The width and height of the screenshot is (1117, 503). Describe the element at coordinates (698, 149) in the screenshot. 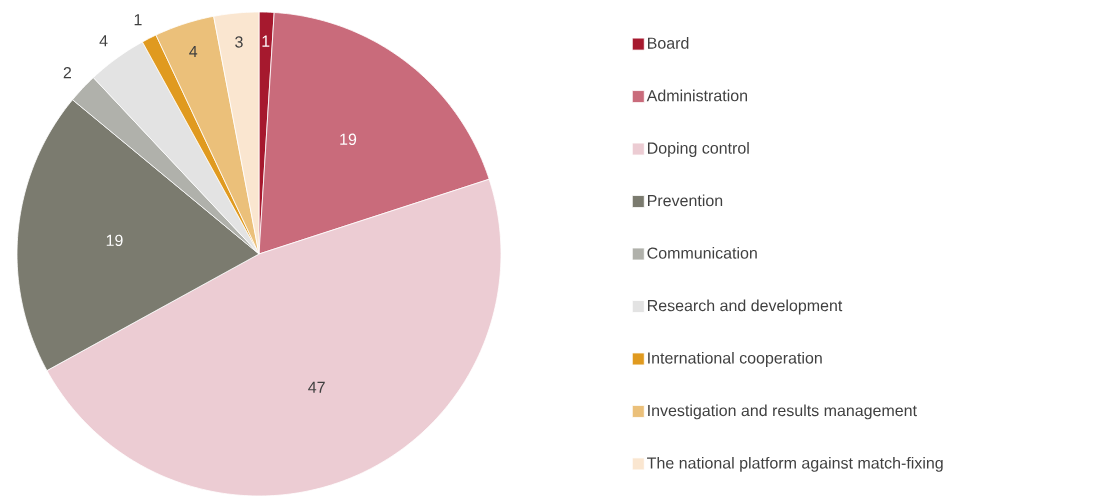

I see `legend-label: Doping control` at that location.